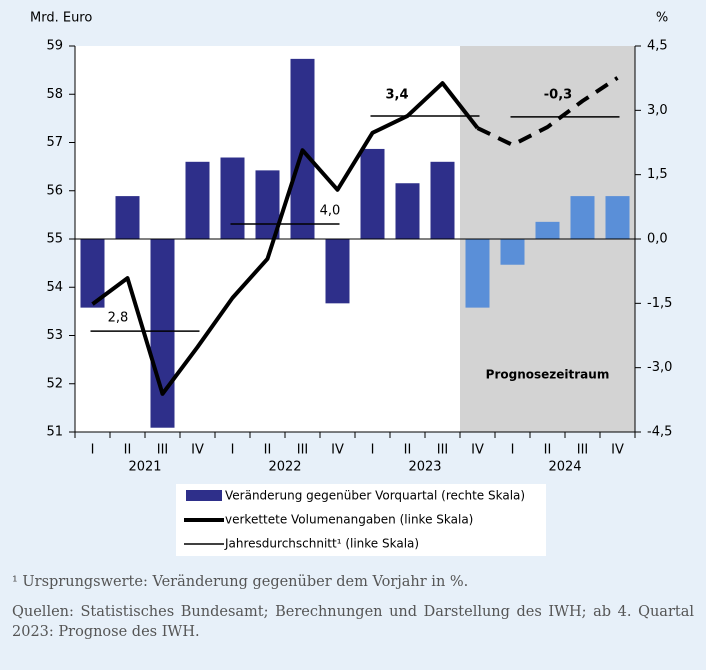  What do you see at coordinates (558, 94) in the screenshot?
I see `average-label: -0,3` at bounding box center [558, 94].